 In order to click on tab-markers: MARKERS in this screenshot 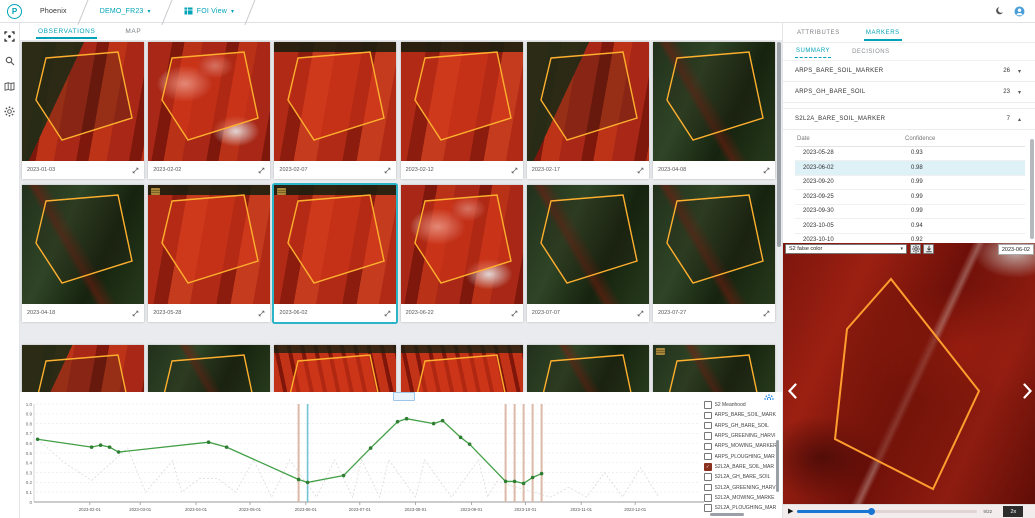, I will do `click(882, 33)`.